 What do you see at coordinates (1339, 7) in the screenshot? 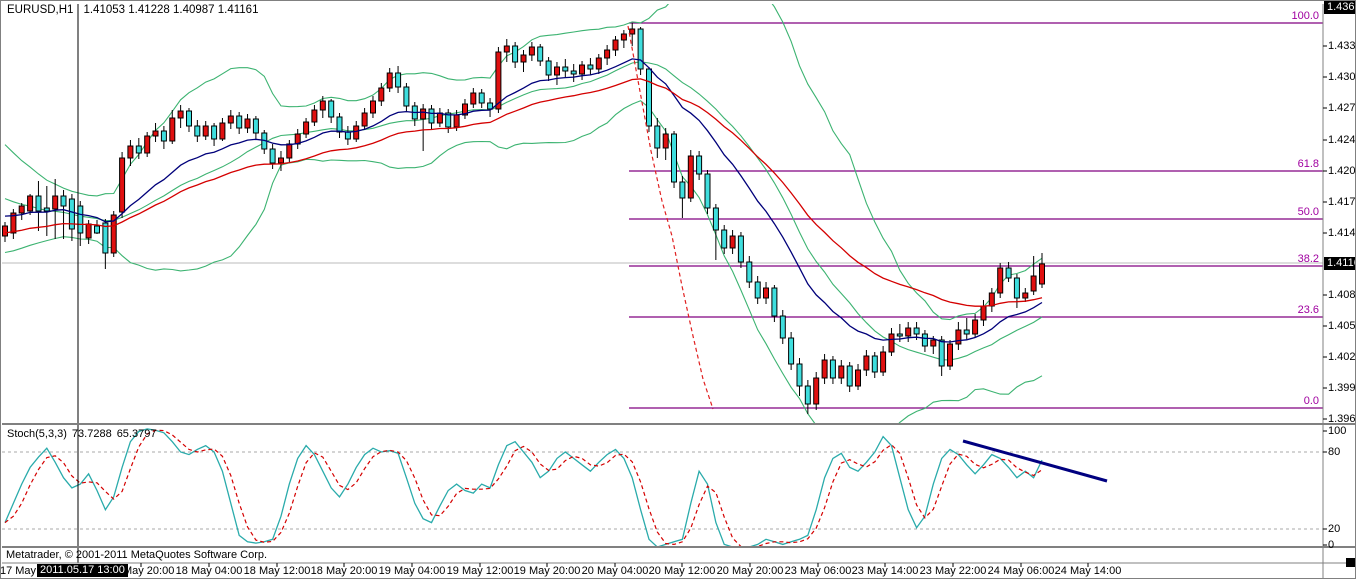
I see `price-tag-top: 1.43630` at bounding box center [1339, 7].